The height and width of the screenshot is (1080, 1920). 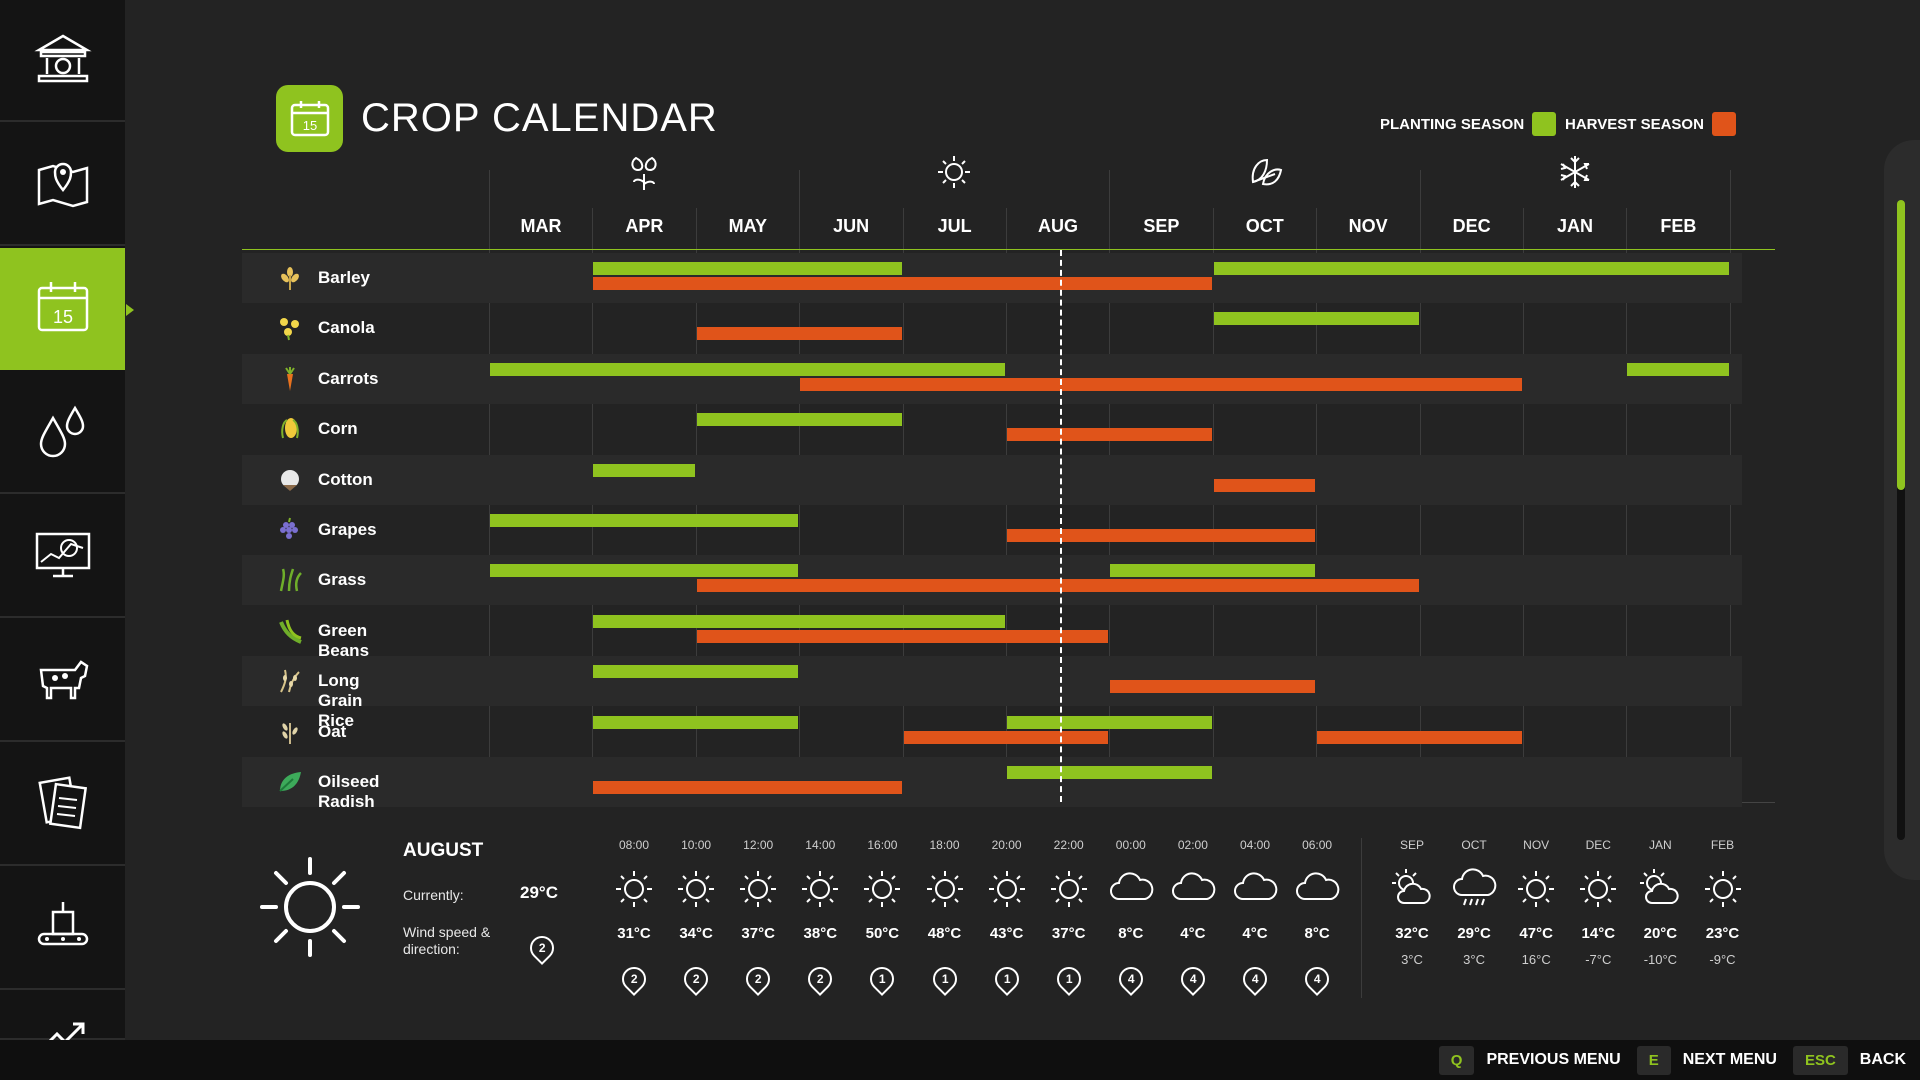 What do you see at coordinates (1544, 124) in the screenshot?
I see `legend-planting-swatch` at bounding box center [1544, 124].